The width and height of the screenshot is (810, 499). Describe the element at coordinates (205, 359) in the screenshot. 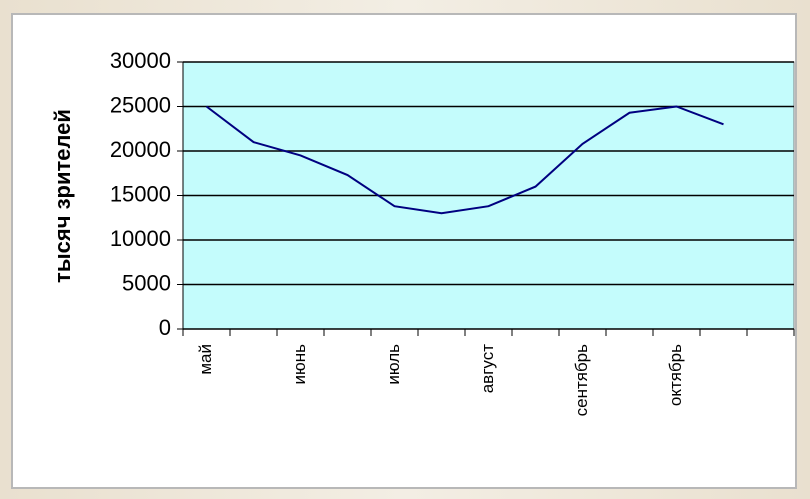

I see `x-tick-label: май` at that location.